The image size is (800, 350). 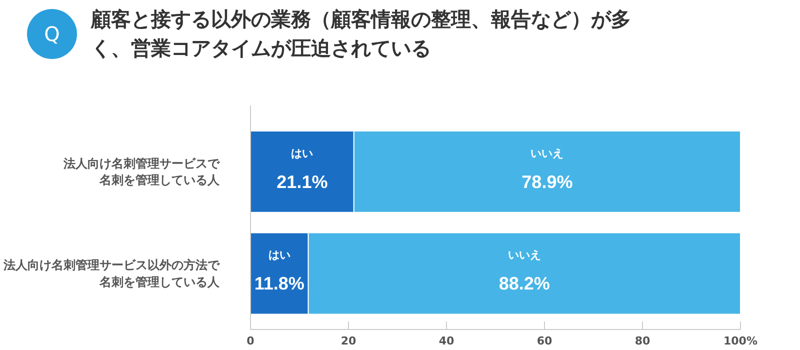 I want to click on data-label: 78.9%, so click(x=547, y=182).